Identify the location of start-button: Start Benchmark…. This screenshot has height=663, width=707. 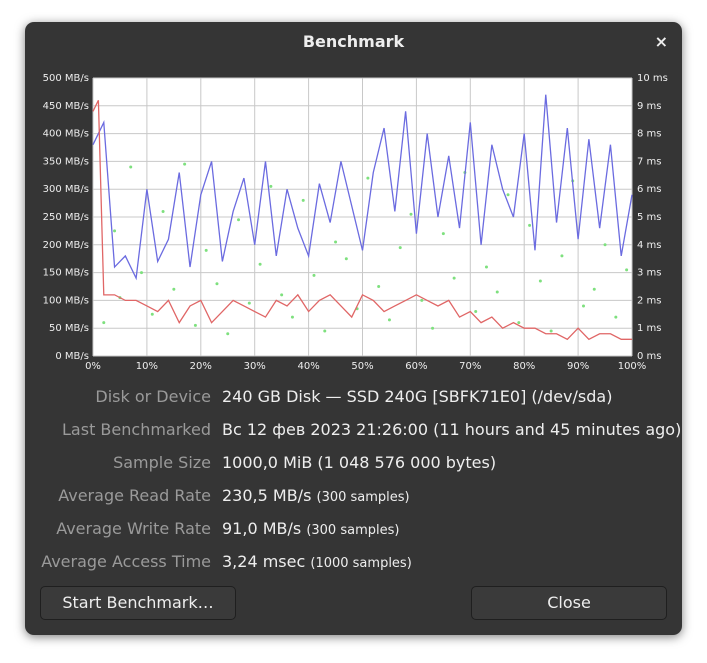
(138, 603).